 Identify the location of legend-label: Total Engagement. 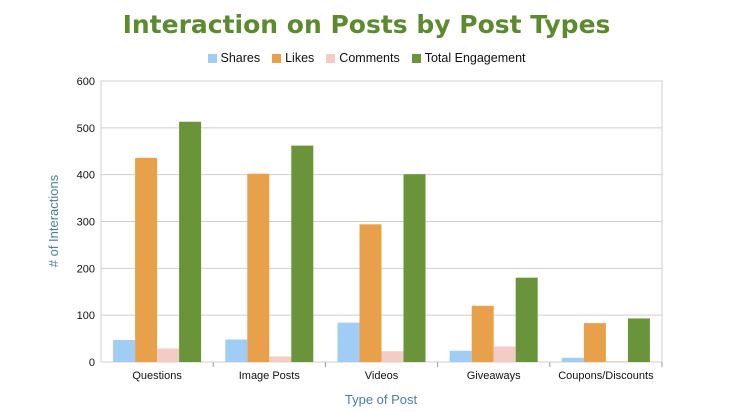
(475, 58).